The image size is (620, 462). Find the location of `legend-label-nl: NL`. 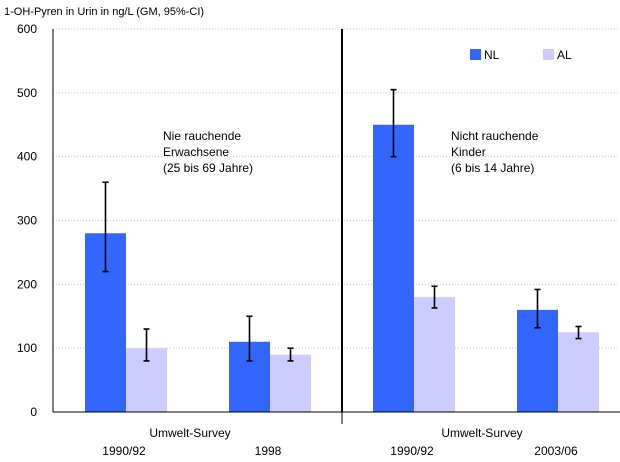

legend-label-nl: NL is located at coordinates (492, 55).